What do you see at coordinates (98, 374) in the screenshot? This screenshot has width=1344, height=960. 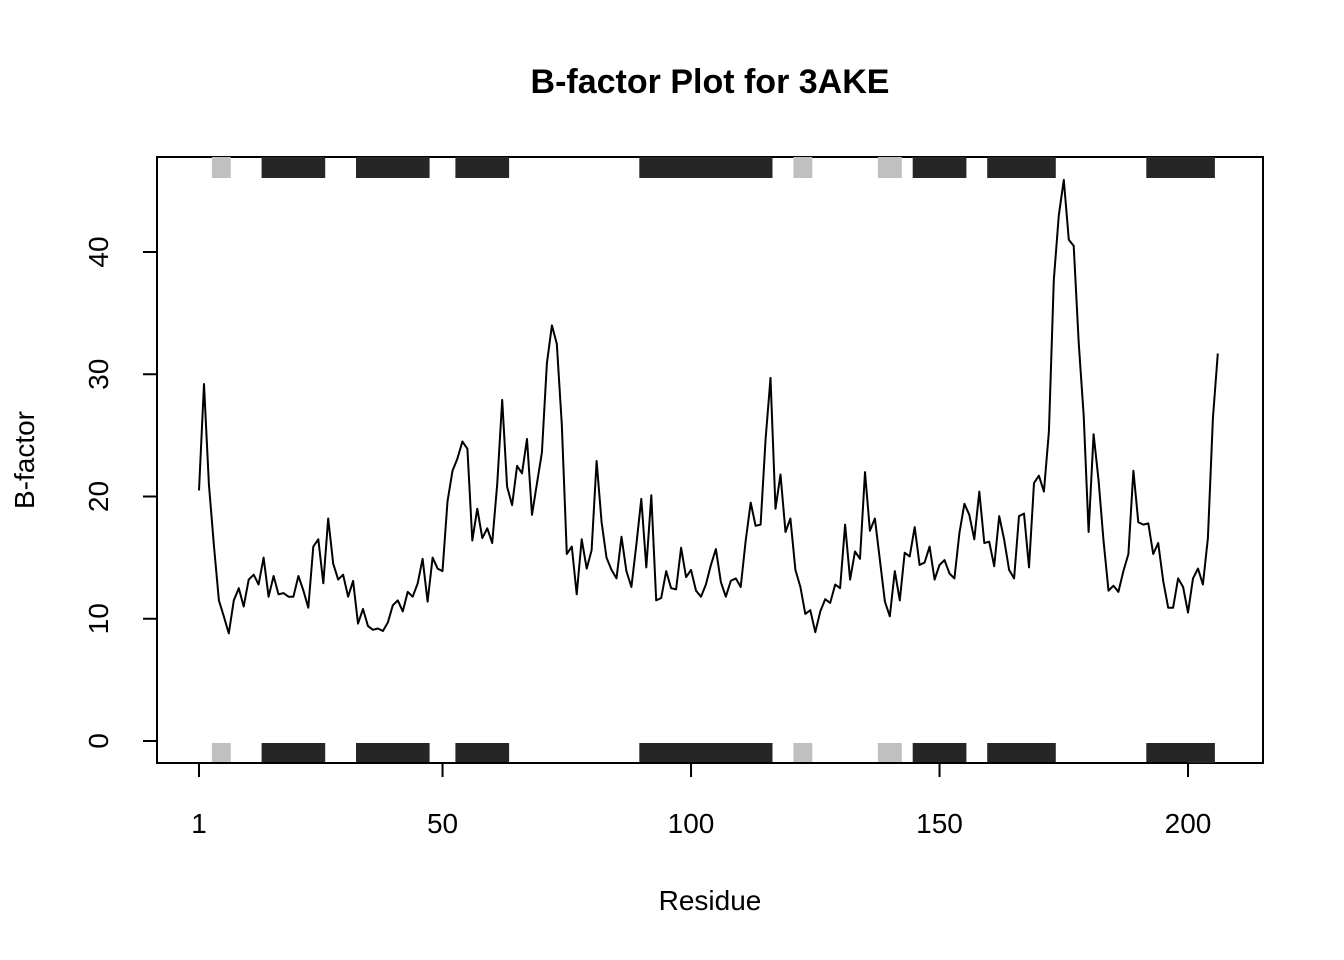 I see `y-tick-label: 30` at bounding box center [98, 374].